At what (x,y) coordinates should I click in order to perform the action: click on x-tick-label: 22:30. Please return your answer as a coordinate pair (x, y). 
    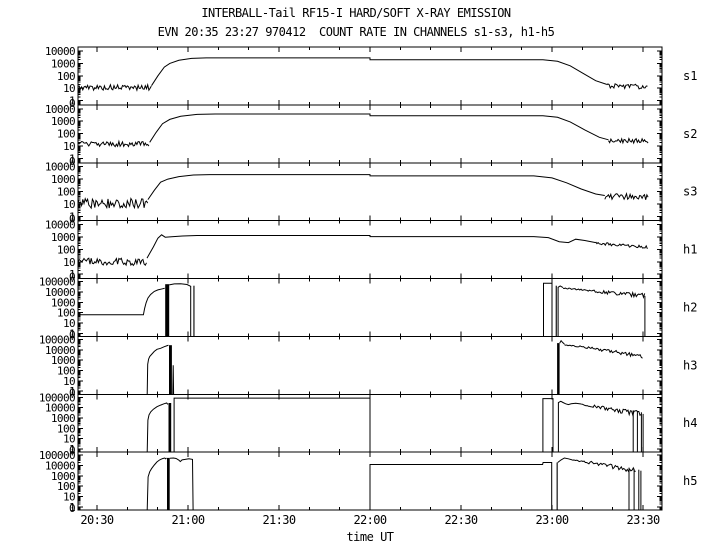
    Looking at the image, I should click on (460, 520).